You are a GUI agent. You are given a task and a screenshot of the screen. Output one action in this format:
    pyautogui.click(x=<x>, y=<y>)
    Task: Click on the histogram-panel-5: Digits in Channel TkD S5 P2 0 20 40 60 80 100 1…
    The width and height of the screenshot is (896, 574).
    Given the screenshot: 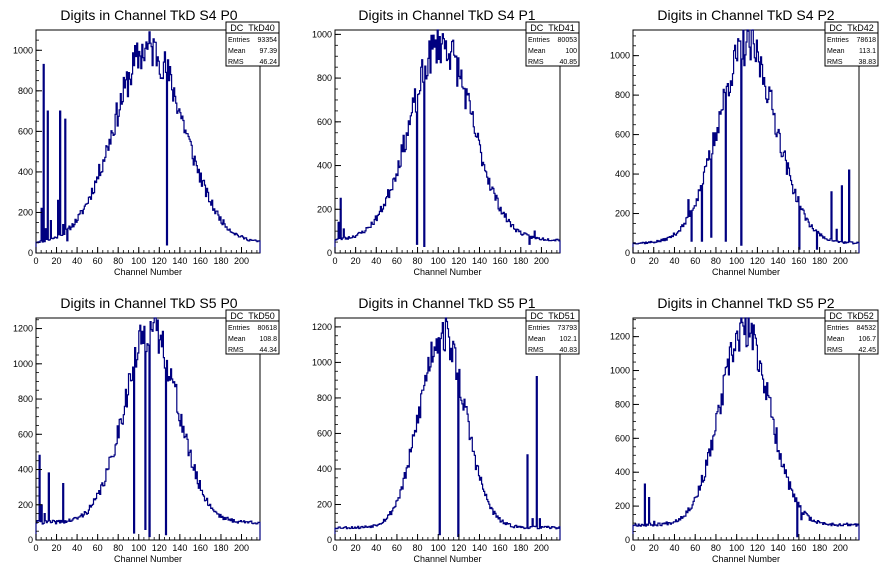 What is the action you would take?
    pyautogui.click(x=744, y=429)
    